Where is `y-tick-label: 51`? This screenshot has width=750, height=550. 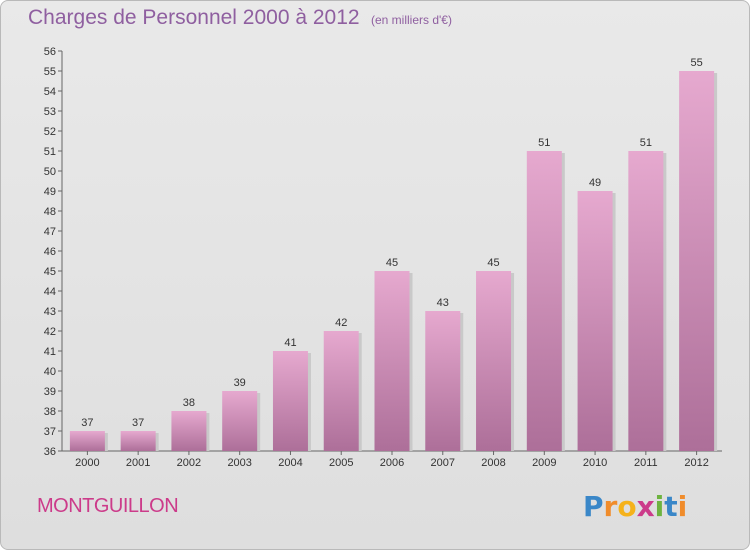 y-tick-label: 51 is located at coordinates (50, 152).